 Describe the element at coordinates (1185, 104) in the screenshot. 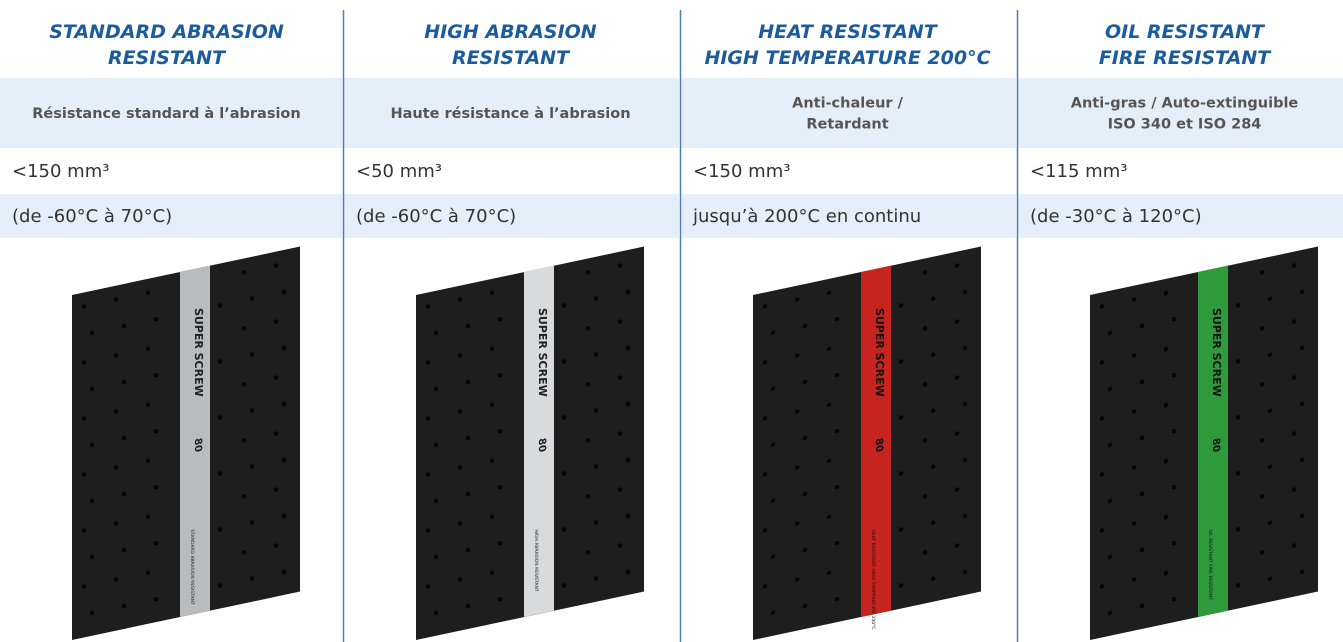

I see `subtitle: Anti-gras / Auto-extinguible` at that location.